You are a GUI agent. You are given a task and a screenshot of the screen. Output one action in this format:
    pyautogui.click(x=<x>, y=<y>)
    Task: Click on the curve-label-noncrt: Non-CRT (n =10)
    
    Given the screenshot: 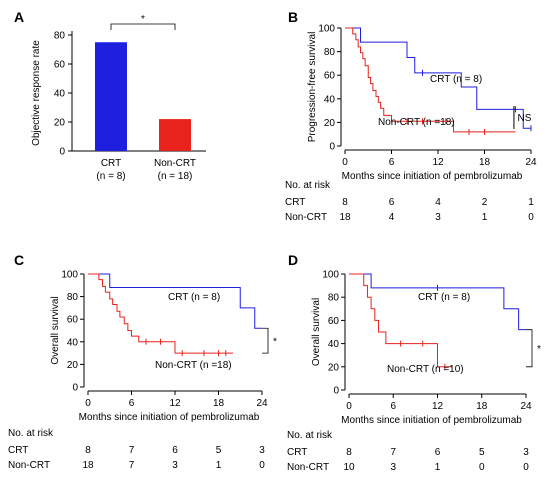 What is the action you would take?
    pyautogui.click(x=425, y=369)
    